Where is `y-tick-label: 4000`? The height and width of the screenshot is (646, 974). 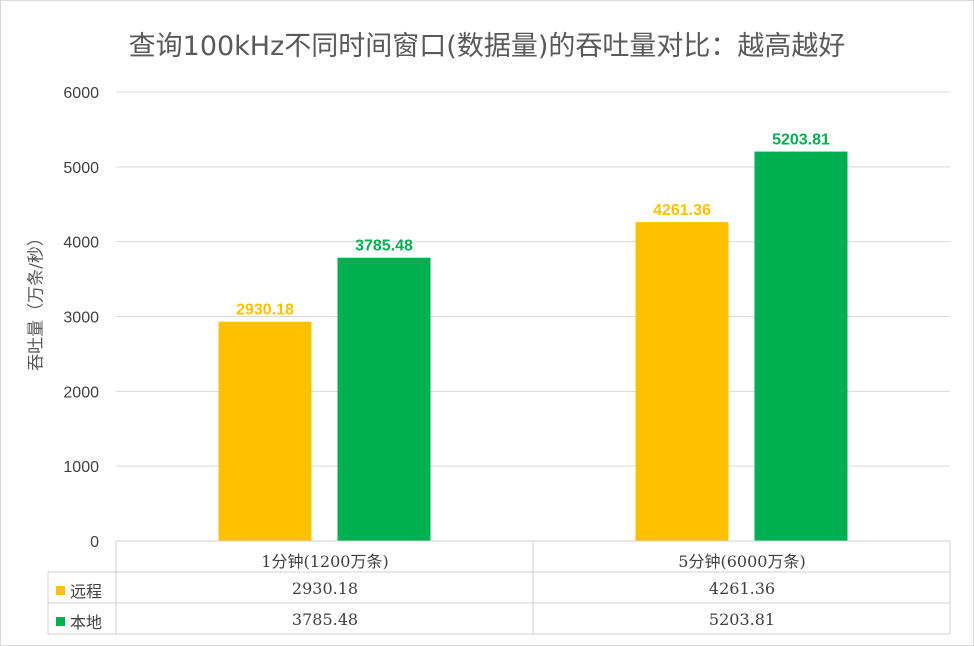
y-tick-label: 4000 is located at coordinates (81, 243).